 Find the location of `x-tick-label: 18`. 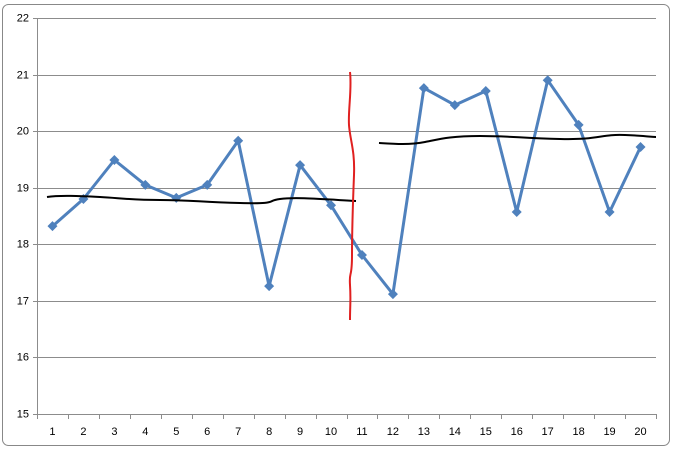

x-tick-label: 18 is located at coordinates (579, 432).